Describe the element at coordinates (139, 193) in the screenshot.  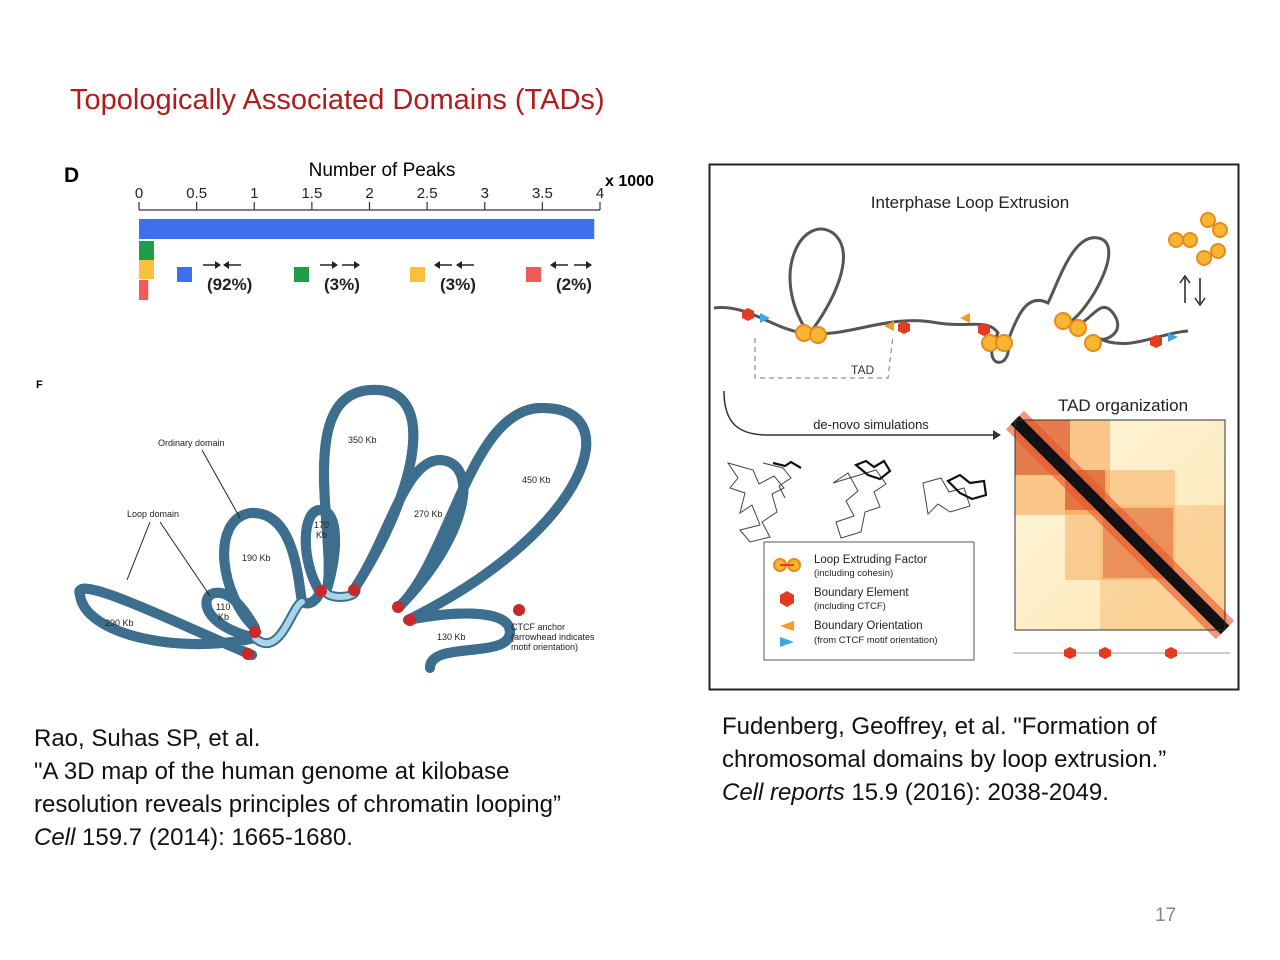
I see `x-tick-label: 0` at that location.